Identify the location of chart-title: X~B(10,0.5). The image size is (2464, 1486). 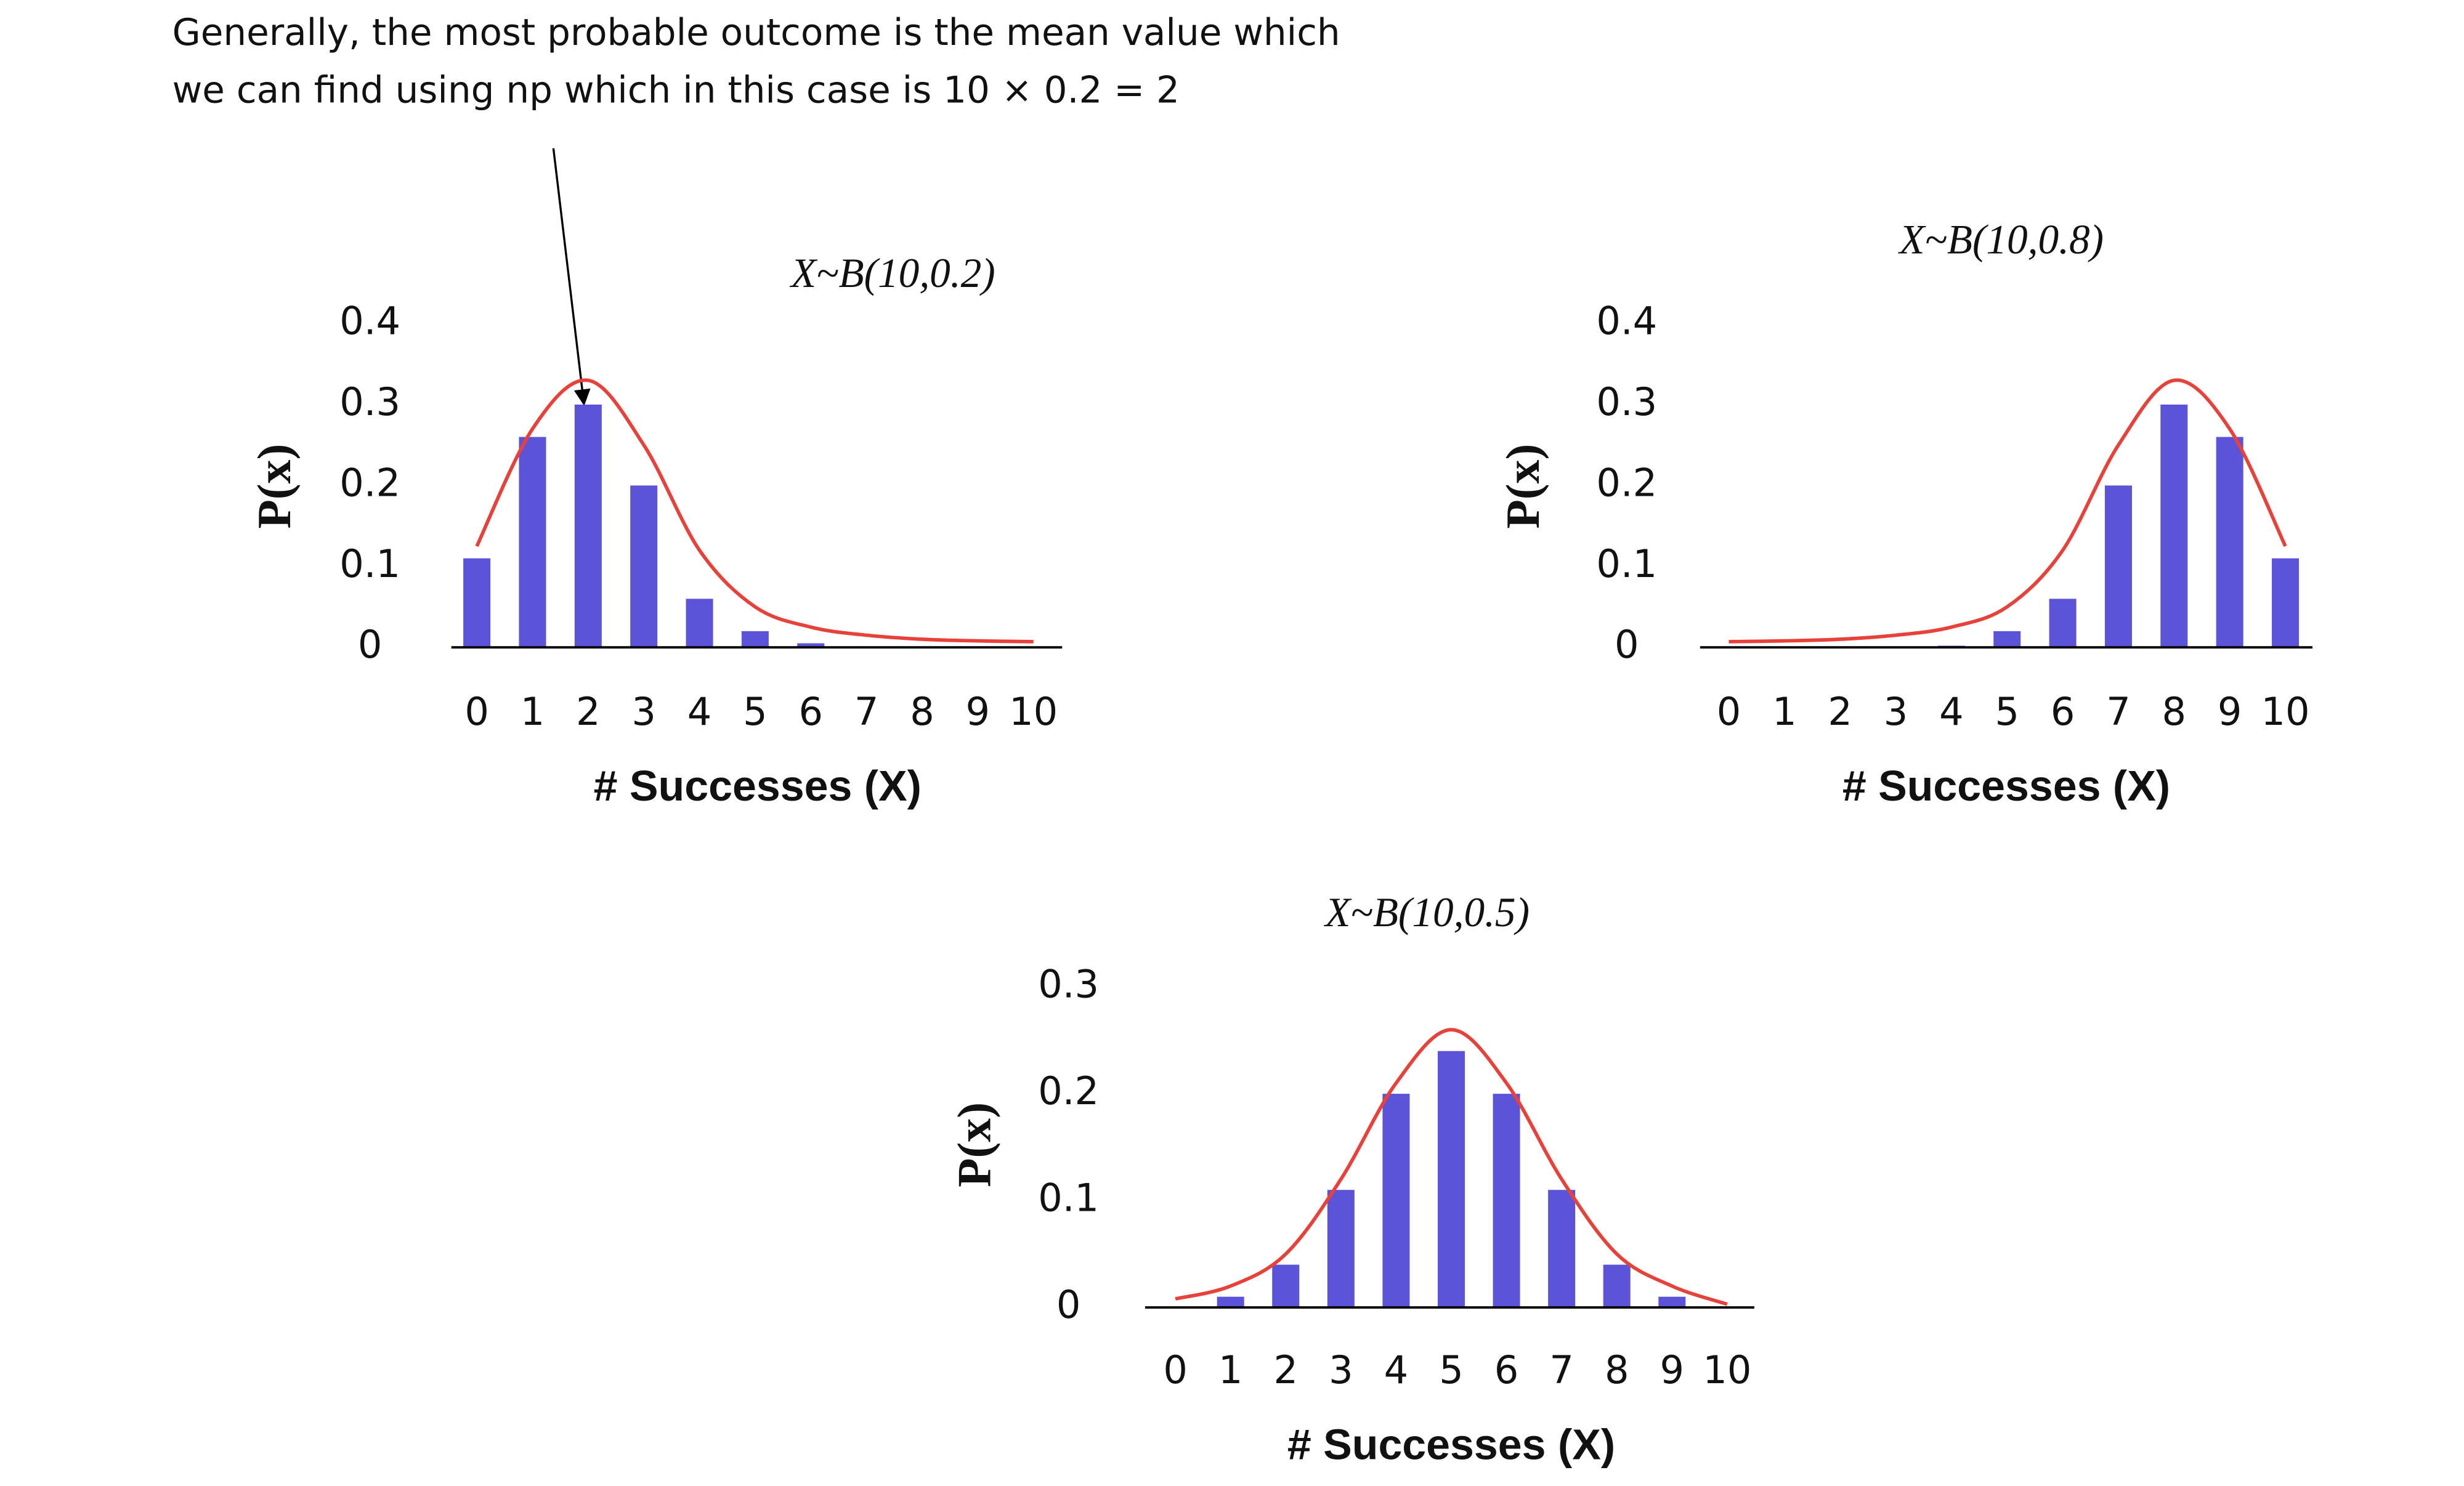
(1426, 912).